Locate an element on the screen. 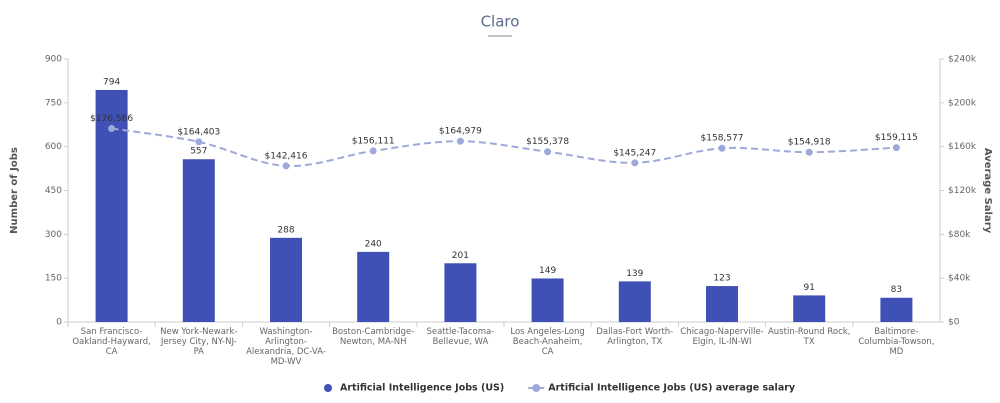 This screenshot has height=403, width=1000. bar-value-label: 83 is located at coordinates (896, 290).